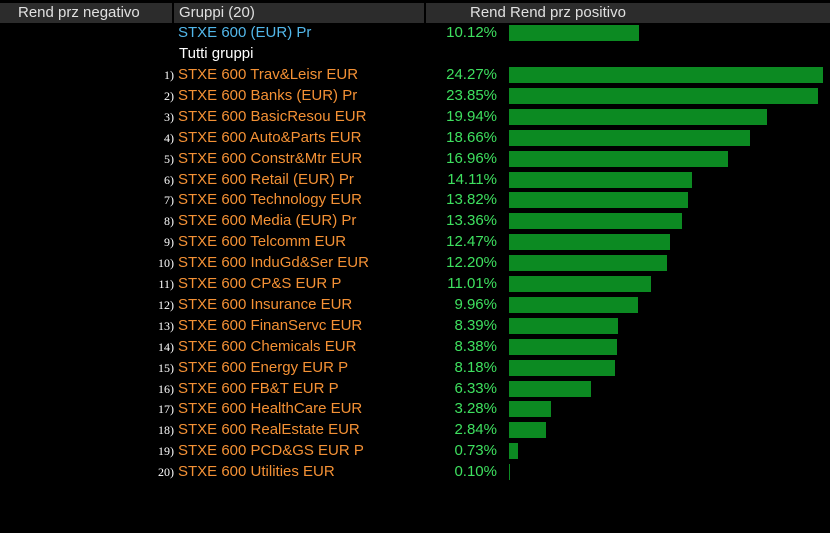 The image size is (830, 533). I want to click on group-rank: 12), so click(166, 305).